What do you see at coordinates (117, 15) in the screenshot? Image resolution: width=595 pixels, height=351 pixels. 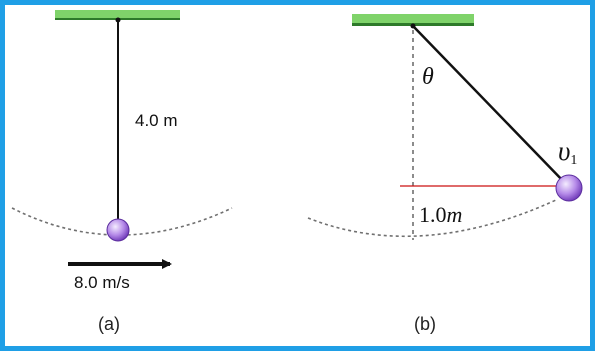 I see `ceiling-a` at bounding box center [117, 15].